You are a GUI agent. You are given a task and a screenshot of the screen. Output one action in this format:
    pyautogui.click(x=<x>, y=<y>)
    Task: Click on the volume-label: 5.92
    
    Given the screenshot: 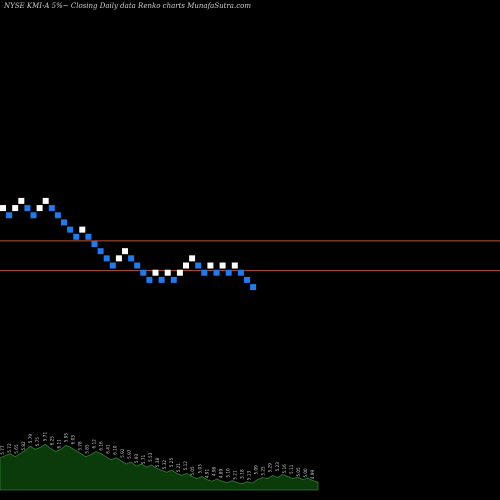 What is the action you would take?
    pyautogui.click(x=122, y=453)
    